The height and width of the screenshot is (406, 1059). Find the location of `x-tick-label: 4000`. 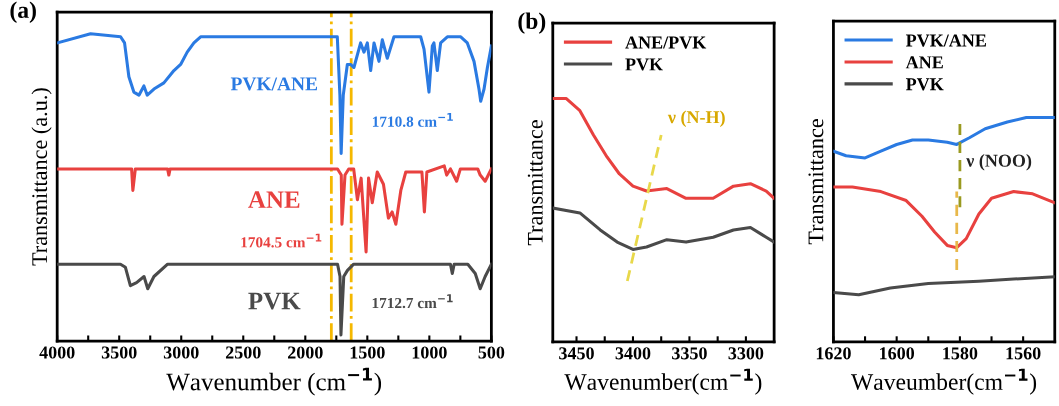

x-tick-label: 4000 is located at coordinates (57, 352).